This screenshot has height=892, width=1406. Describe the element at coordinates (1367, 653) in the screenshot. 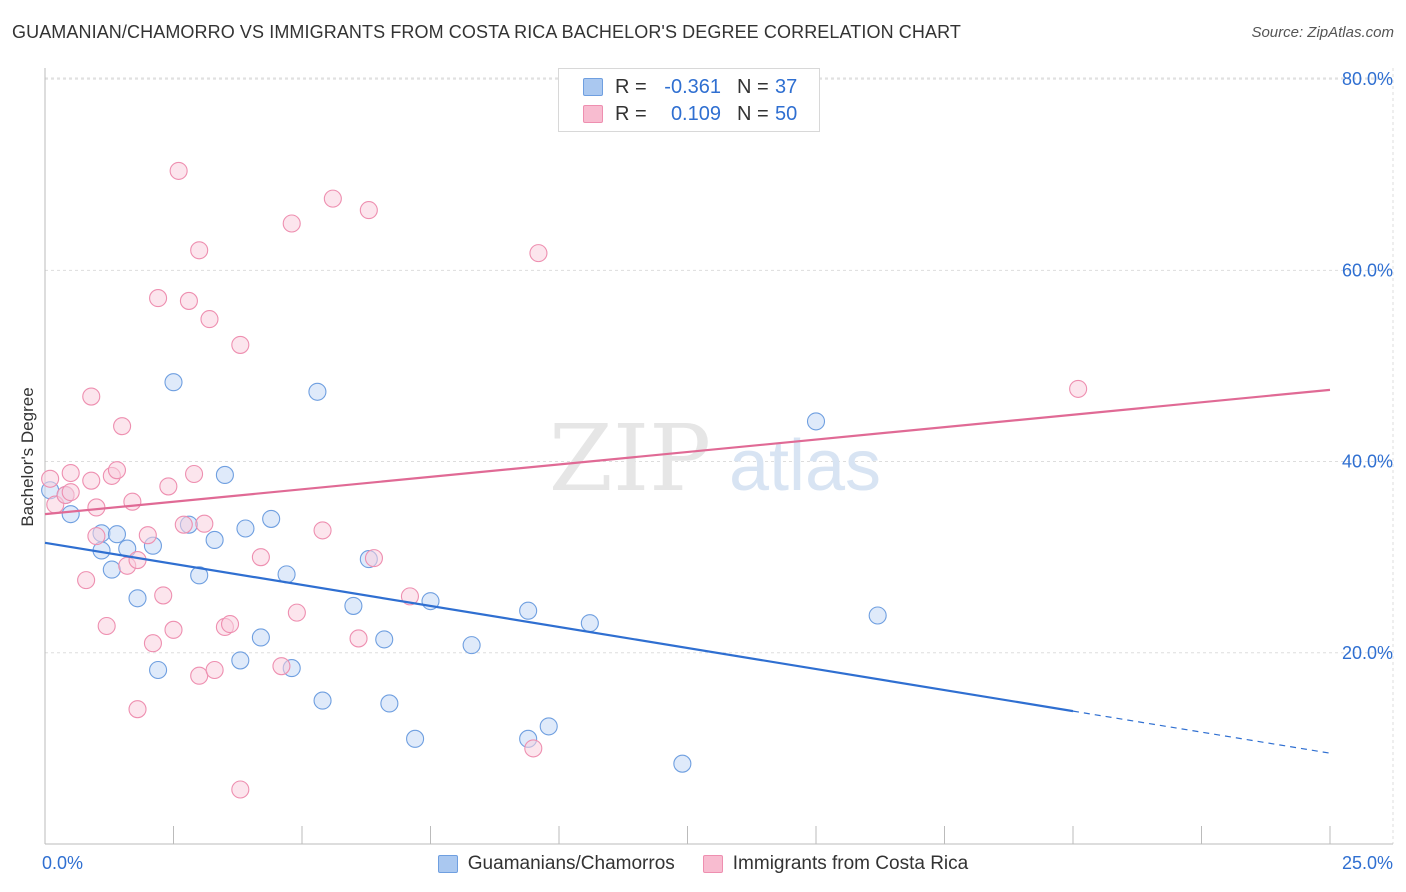

I see `y-tick-label: 20.0%` at that location.